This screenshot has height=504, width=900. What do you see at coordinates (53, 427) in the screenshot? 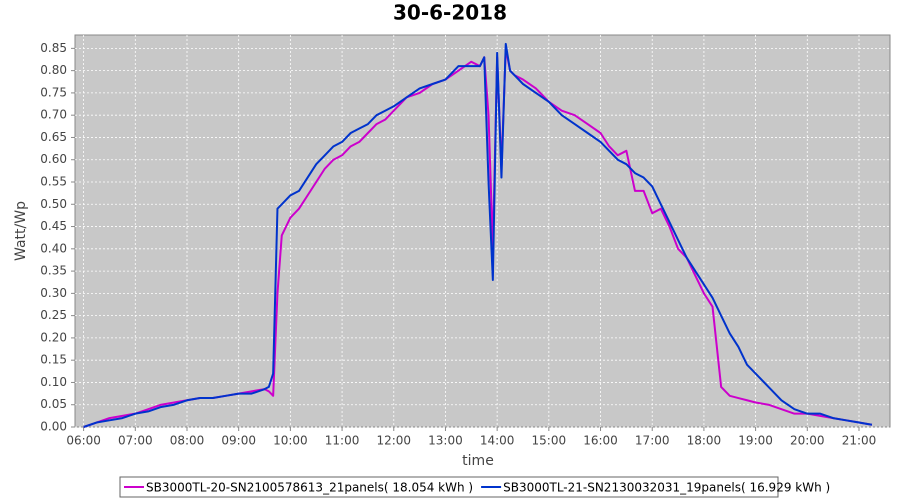
I see `y-tick-label: 0.00` at bounding box center [53, 427].